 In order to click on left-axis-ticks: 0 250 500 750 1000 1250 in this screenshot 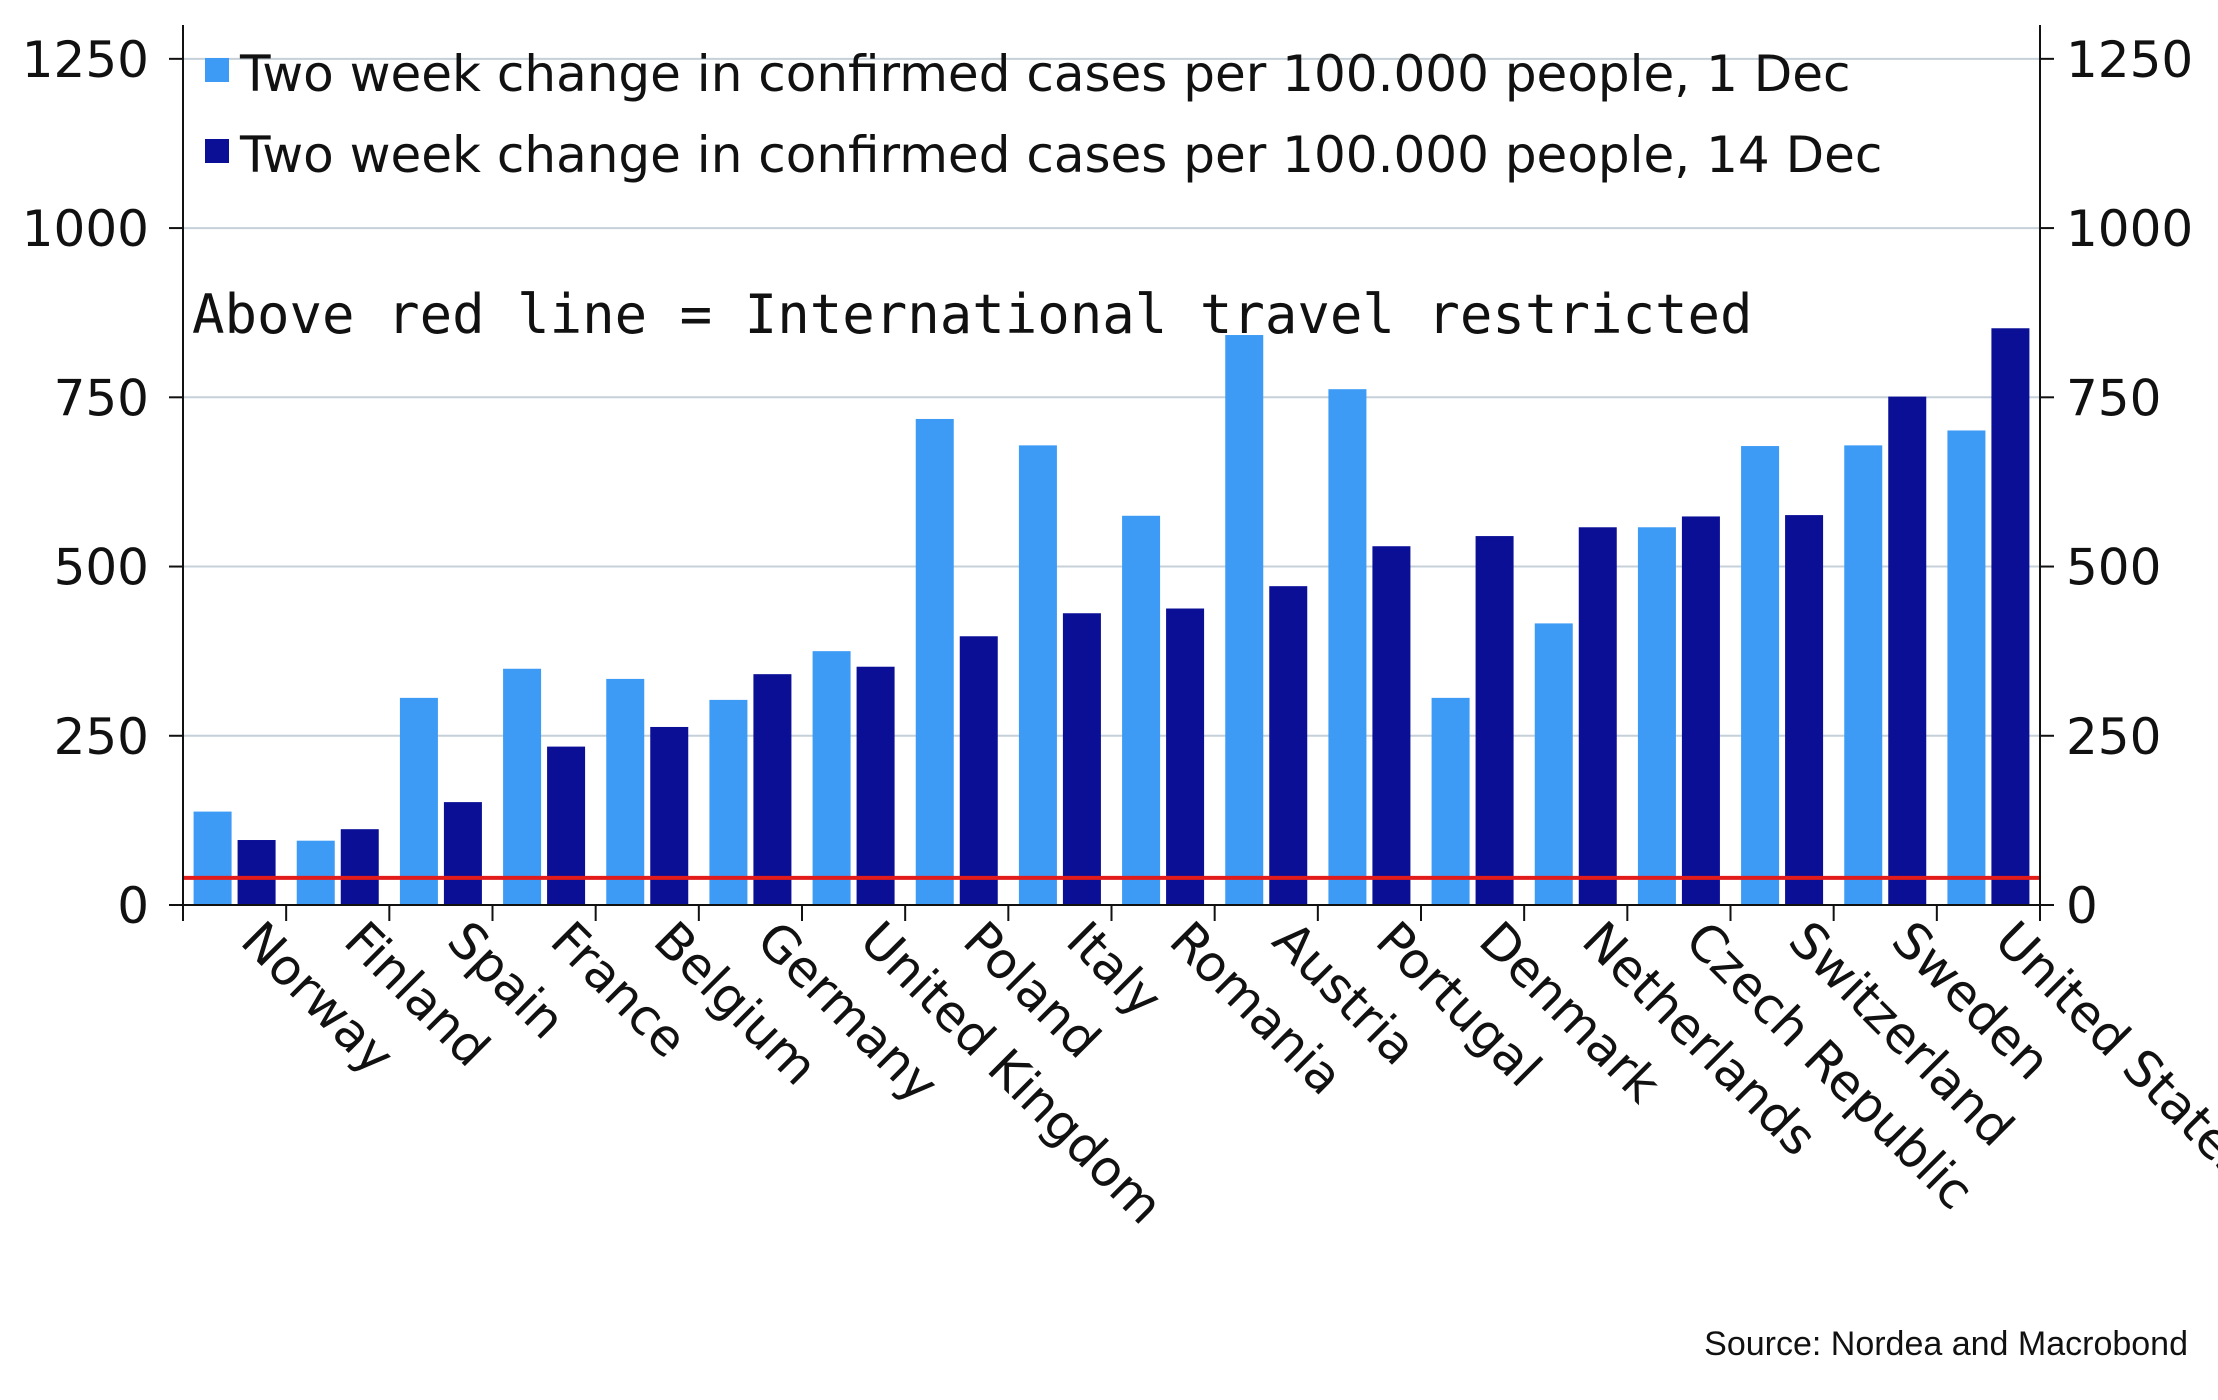, I will do `click(102, 483)`.